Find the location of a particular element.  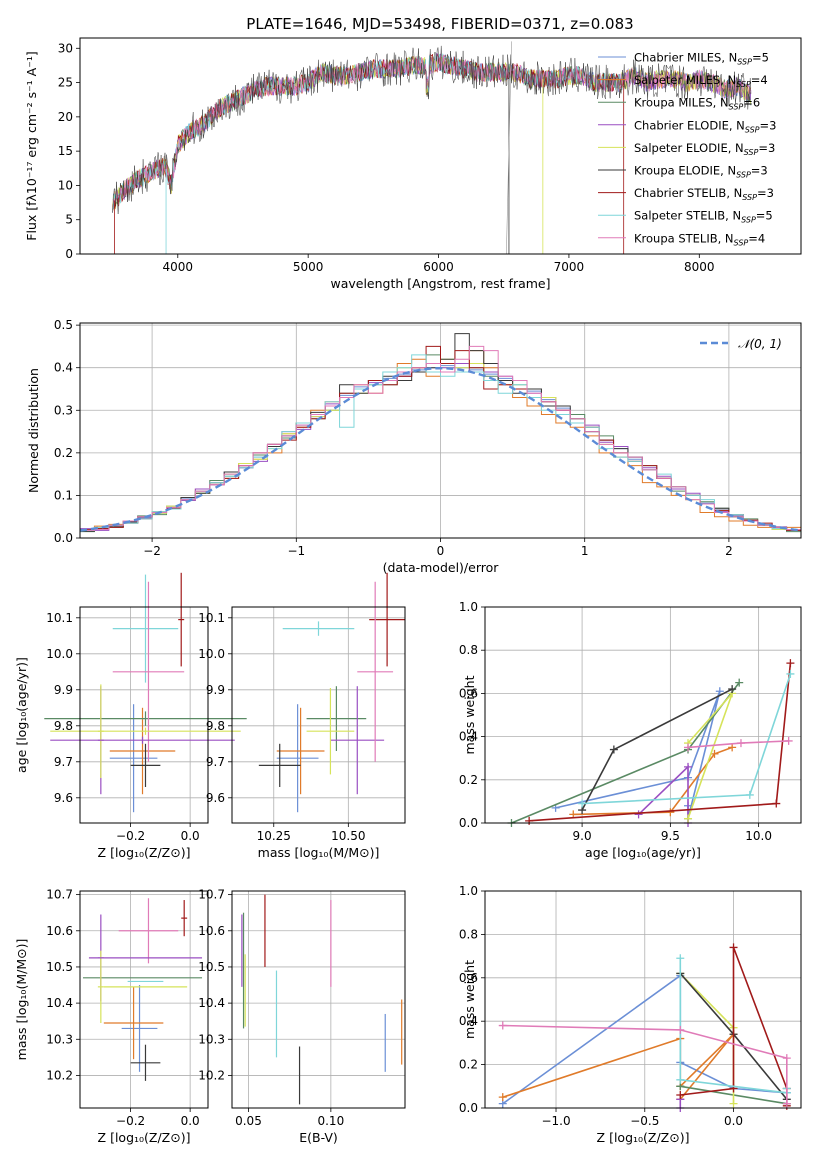

legend-entry: 𝒩(0, 1) is located at coordinates (760, 344).